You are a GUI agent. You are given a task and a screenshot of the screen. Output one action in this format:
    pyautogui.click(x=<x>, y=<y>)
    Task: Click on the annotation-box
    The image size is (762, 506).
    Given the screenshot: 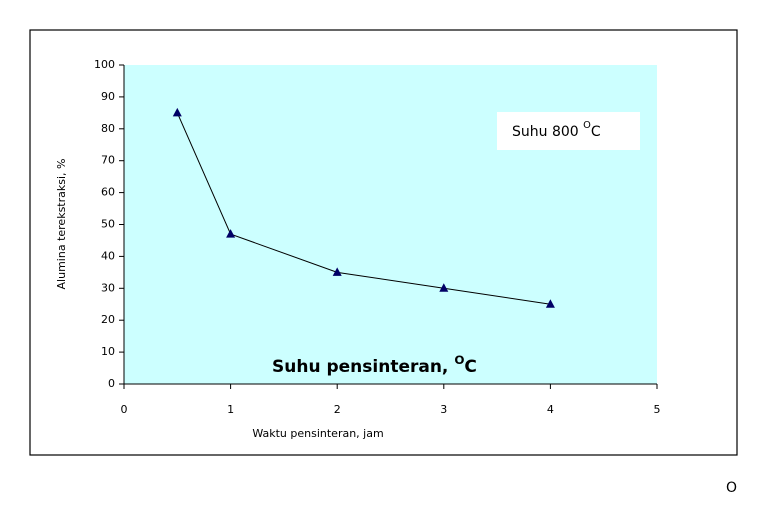 What is the action you would take?
    pyautogui.click(x=568, y=131)
    